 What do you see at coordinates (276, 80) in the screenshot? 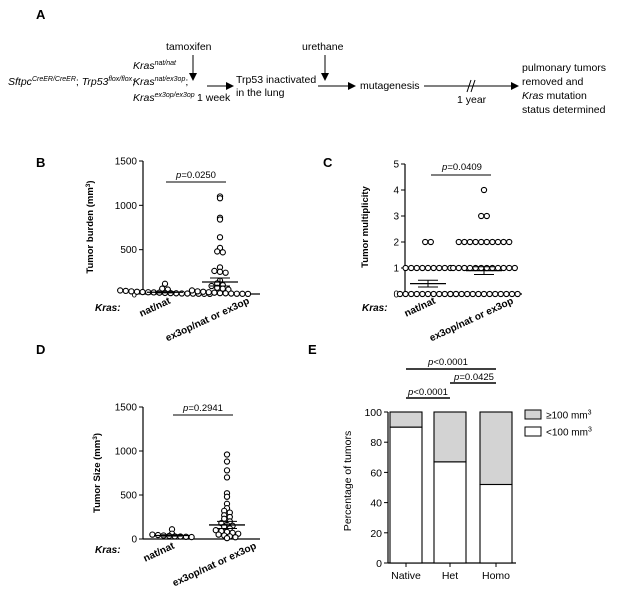
I see `step-trp53-line1: Trp53 inactivated` at bounding box center [276, 80].